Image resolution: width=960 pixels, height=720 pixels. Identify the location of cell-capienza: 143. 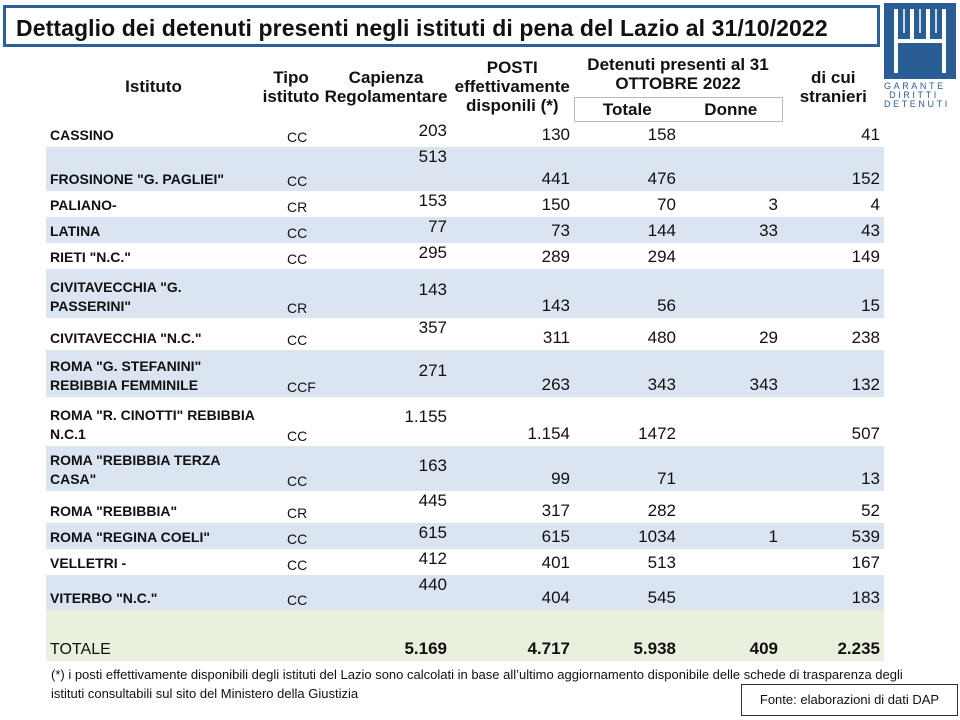
(386, 293).